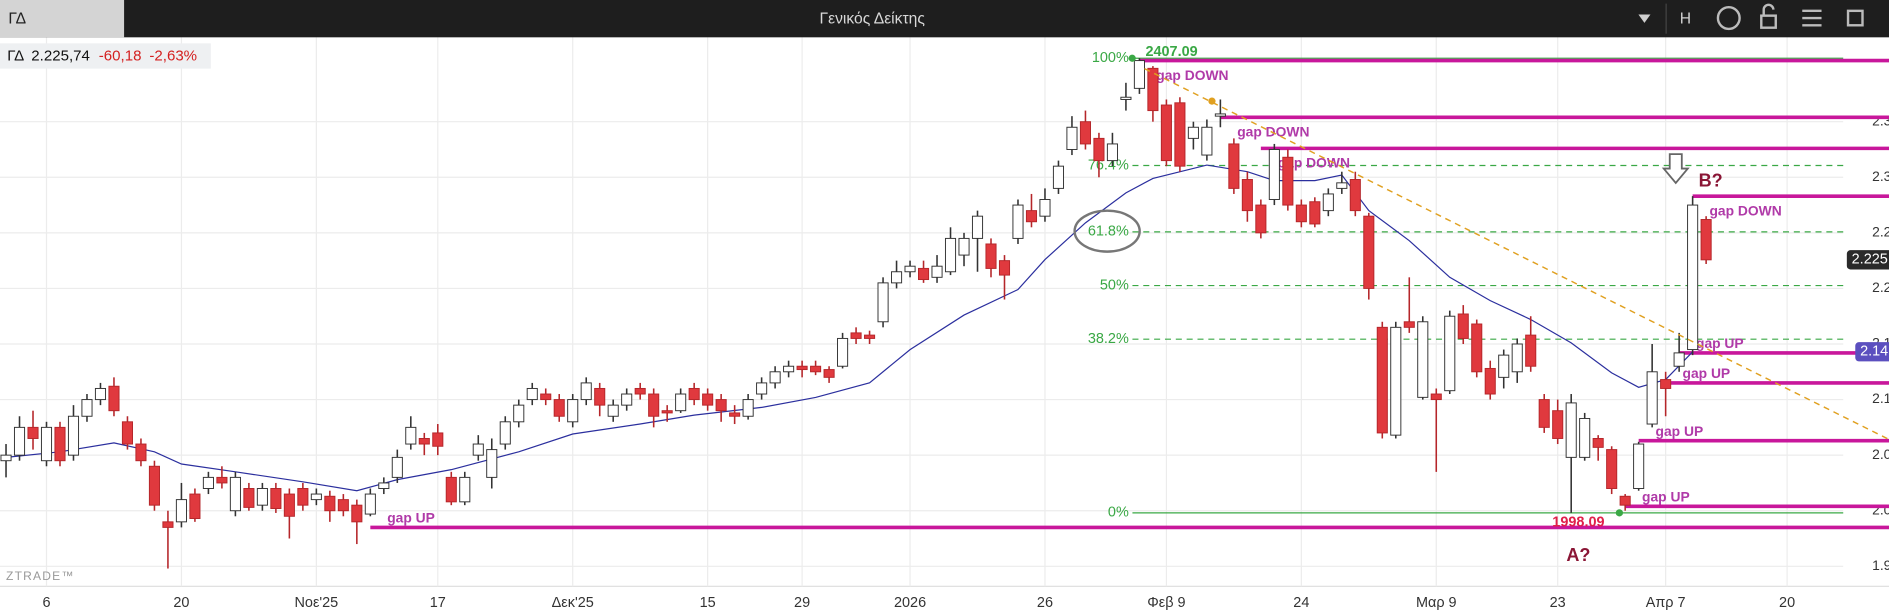 The width and height of the screenshot is (1889, 614). I want to click on high-point, so click(1132, 58).